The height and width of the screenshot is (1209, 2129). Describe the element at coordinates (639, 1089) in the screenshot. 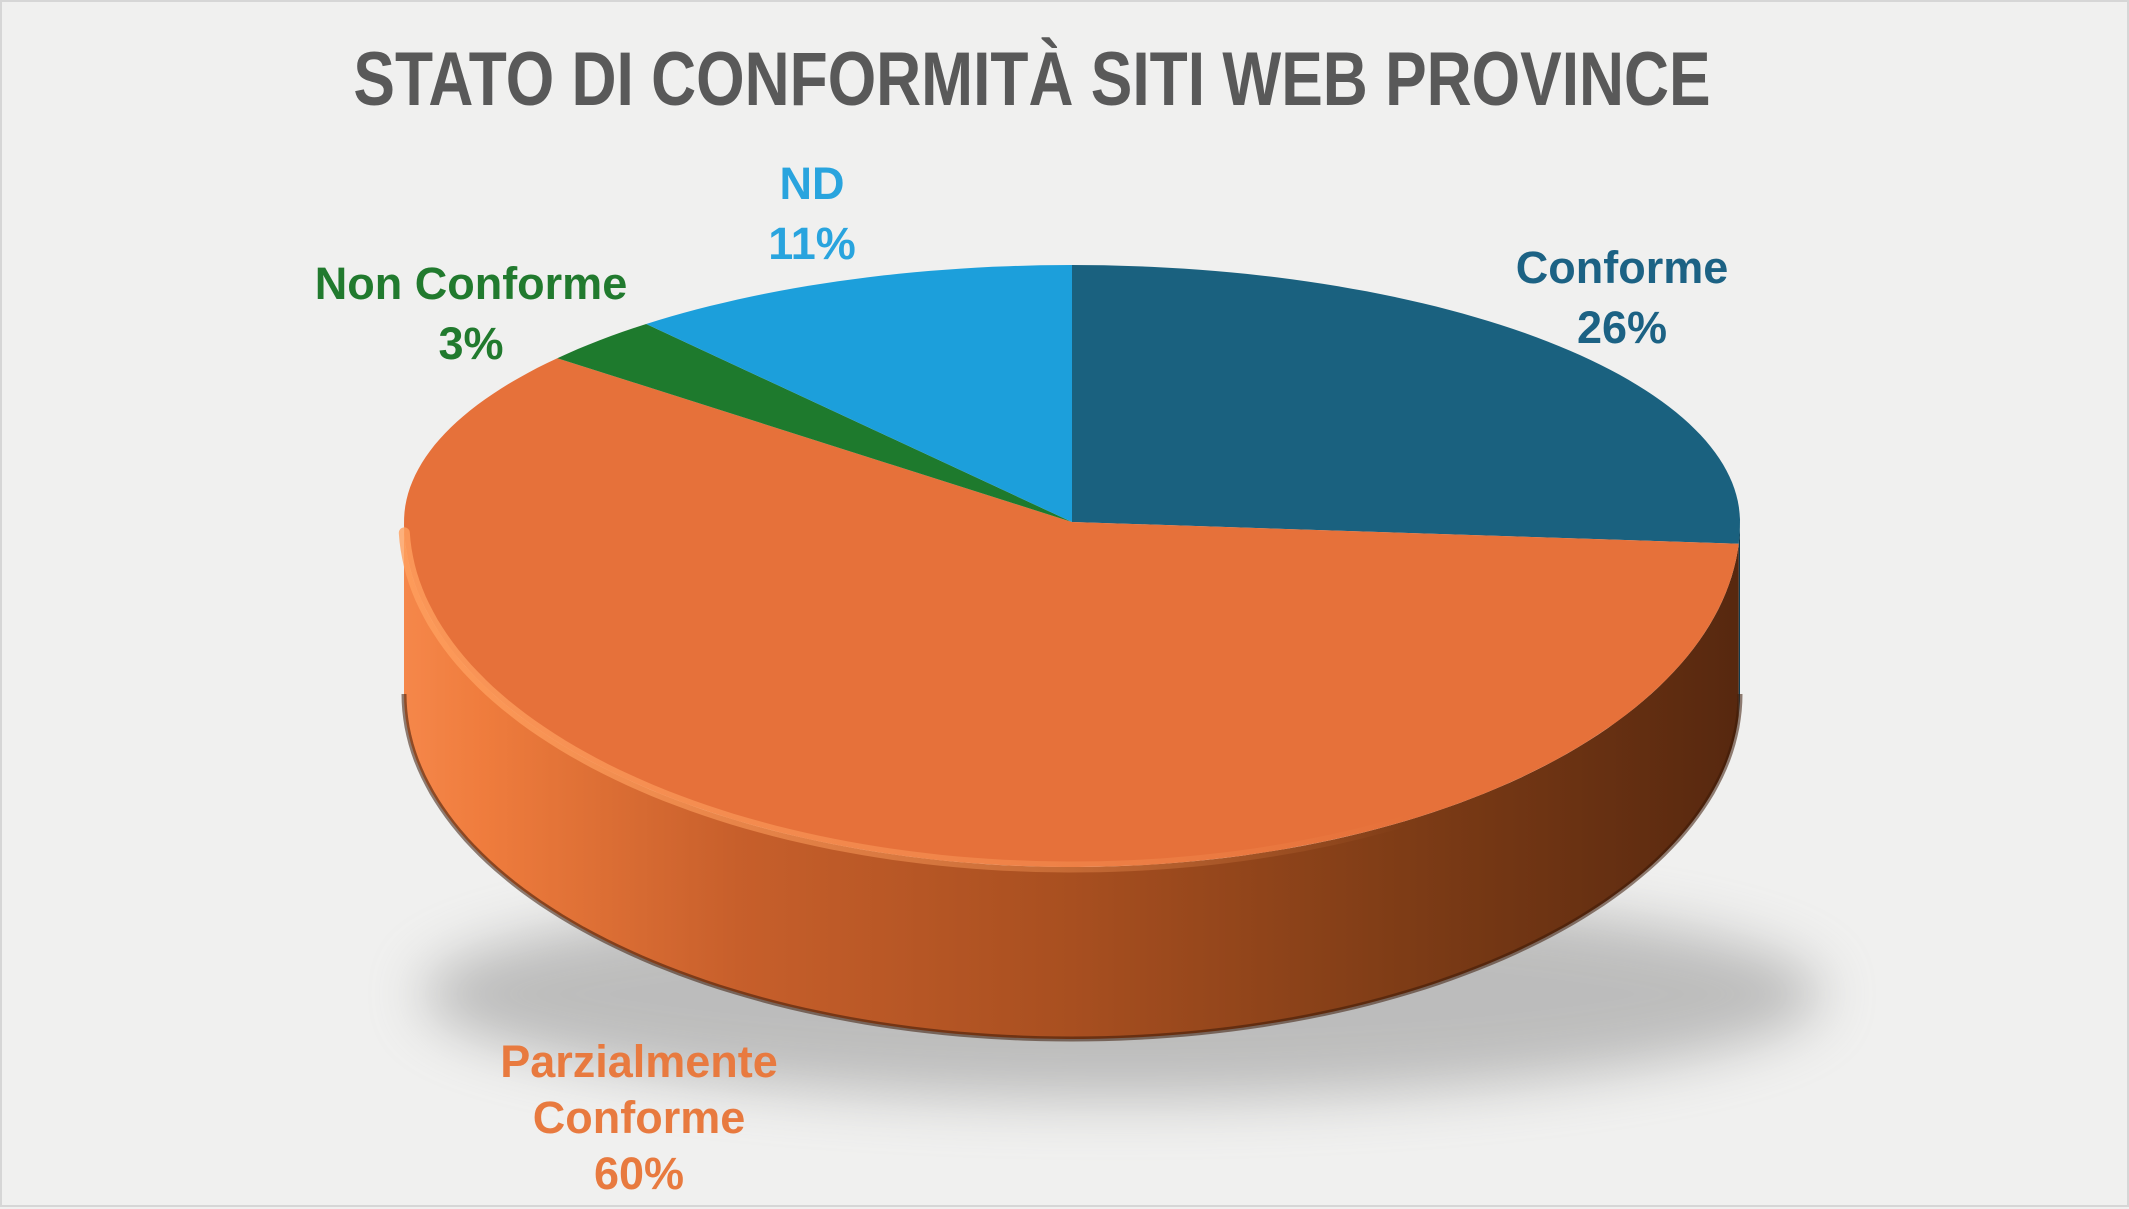

I see `label-parzialmente-conforme-name: Parzialmente Conforme` at that location.